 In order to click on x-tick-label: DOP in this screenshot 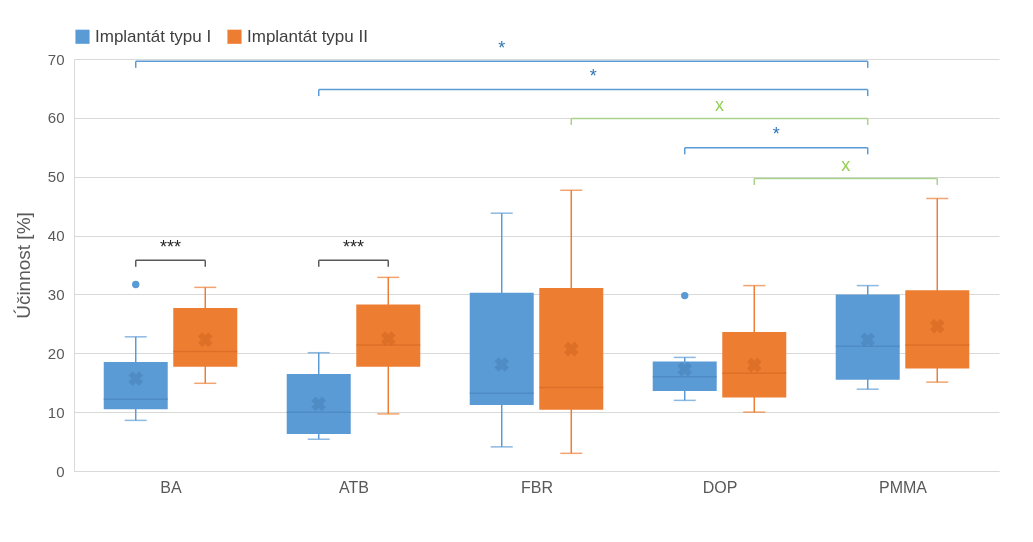, I will do `click(720, 487)`.